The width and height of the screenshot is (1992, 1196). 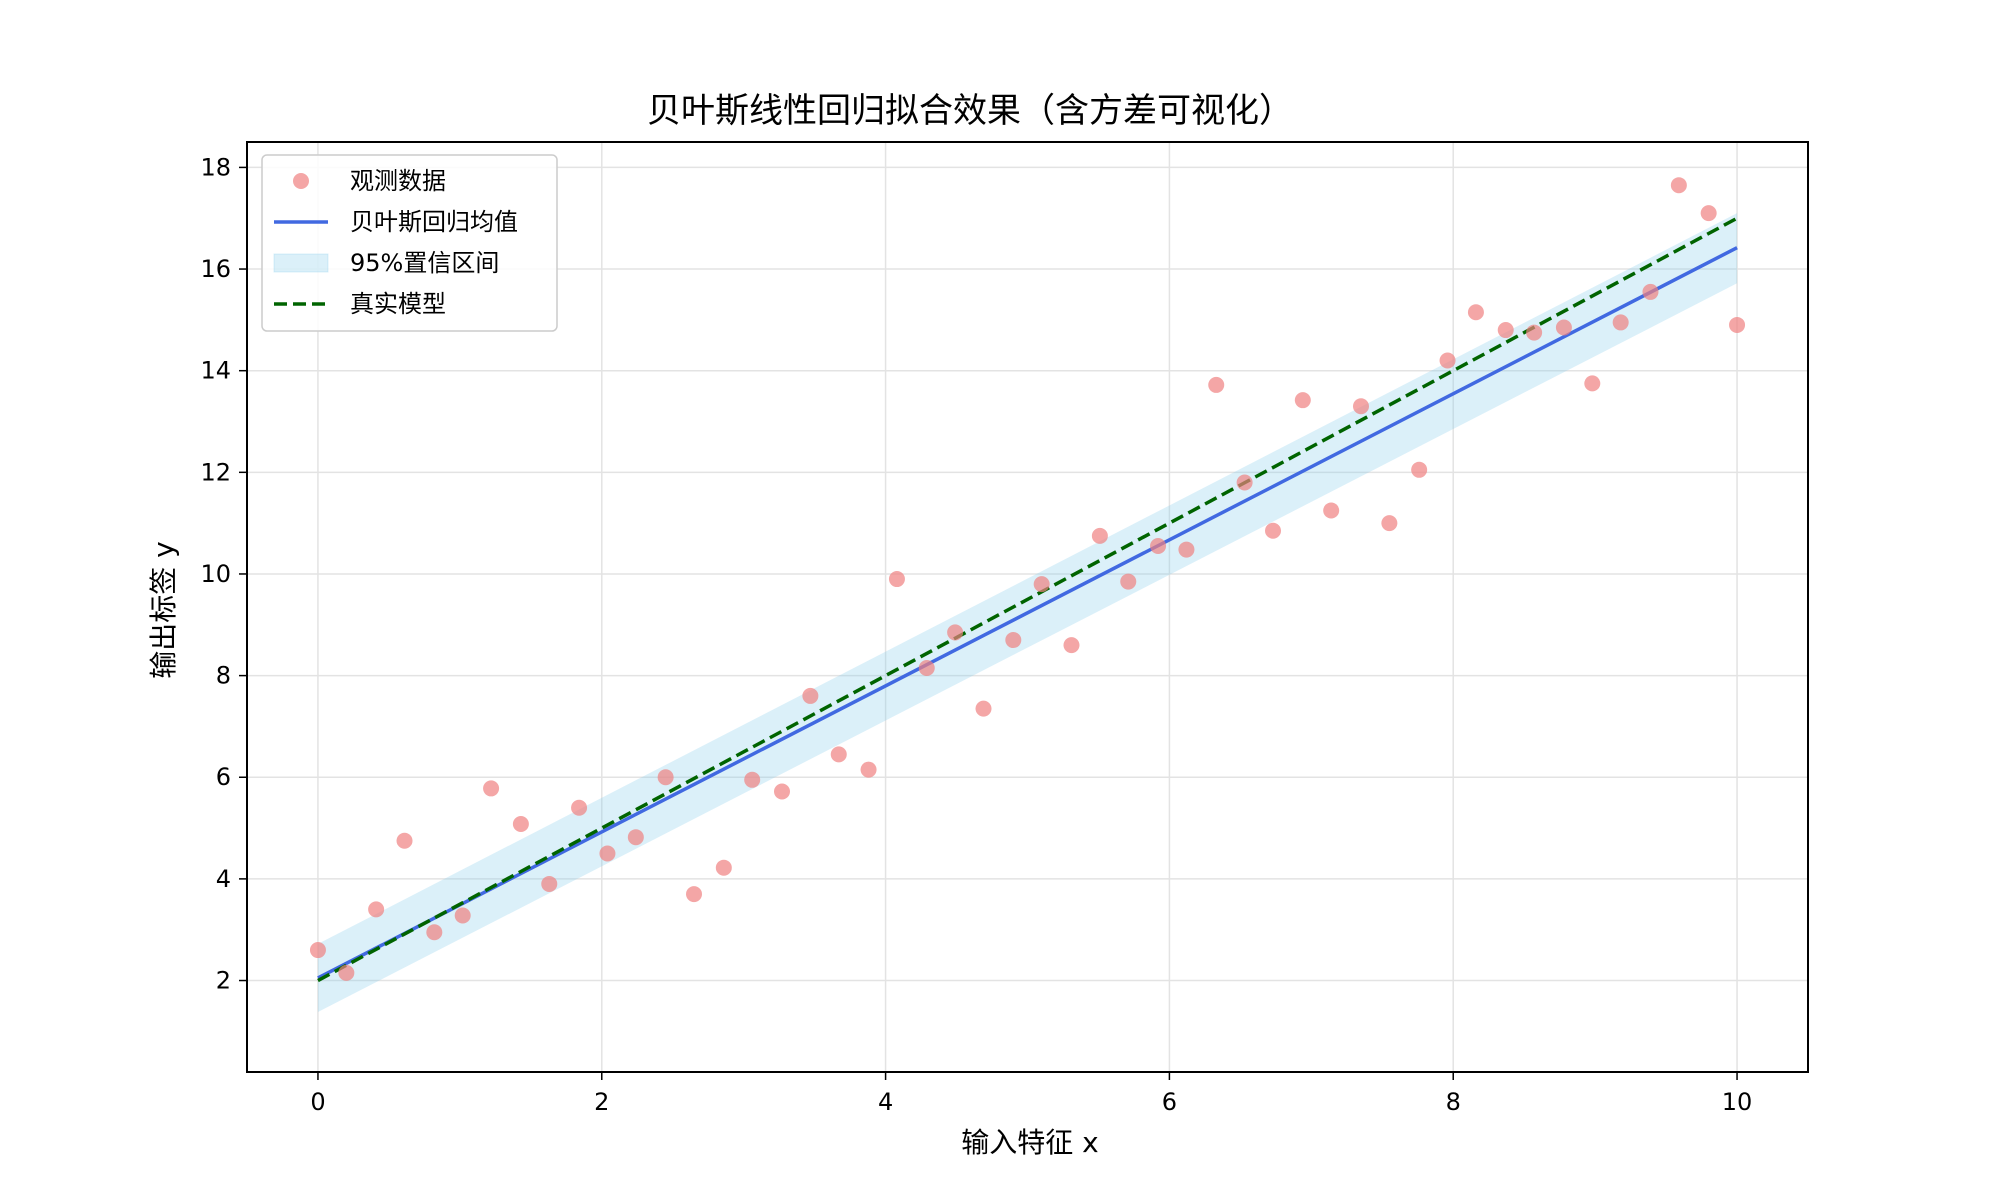 I want to click on legend-label: 95%置信区间, so click(x=424, y=263).